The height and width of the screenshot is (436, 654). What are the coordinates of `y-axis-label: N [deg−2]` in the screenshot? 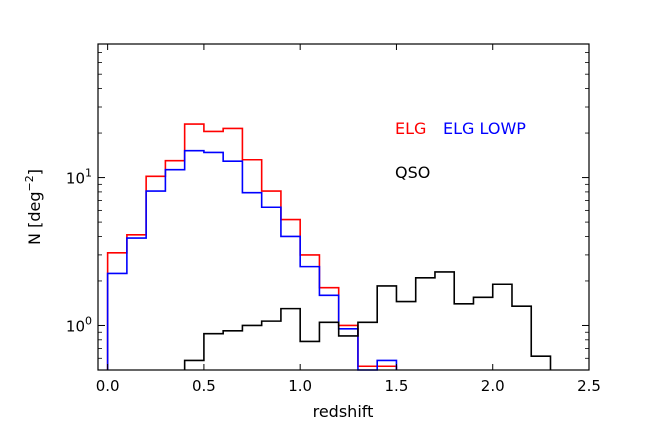 It's located at (33, 207).